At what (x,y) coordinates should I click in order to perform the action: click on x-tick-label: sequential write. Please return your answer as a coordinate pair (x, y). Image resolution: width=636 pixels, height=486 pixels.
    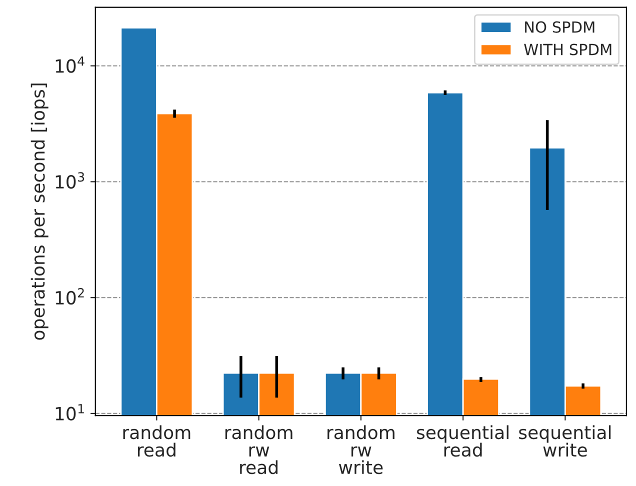
    Looking at the image, I should click on (565, 441).